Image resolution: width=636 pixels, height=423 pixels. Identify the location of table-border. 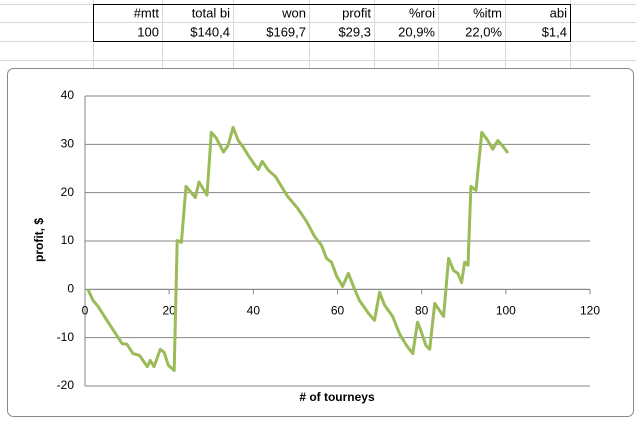
(332, 23).